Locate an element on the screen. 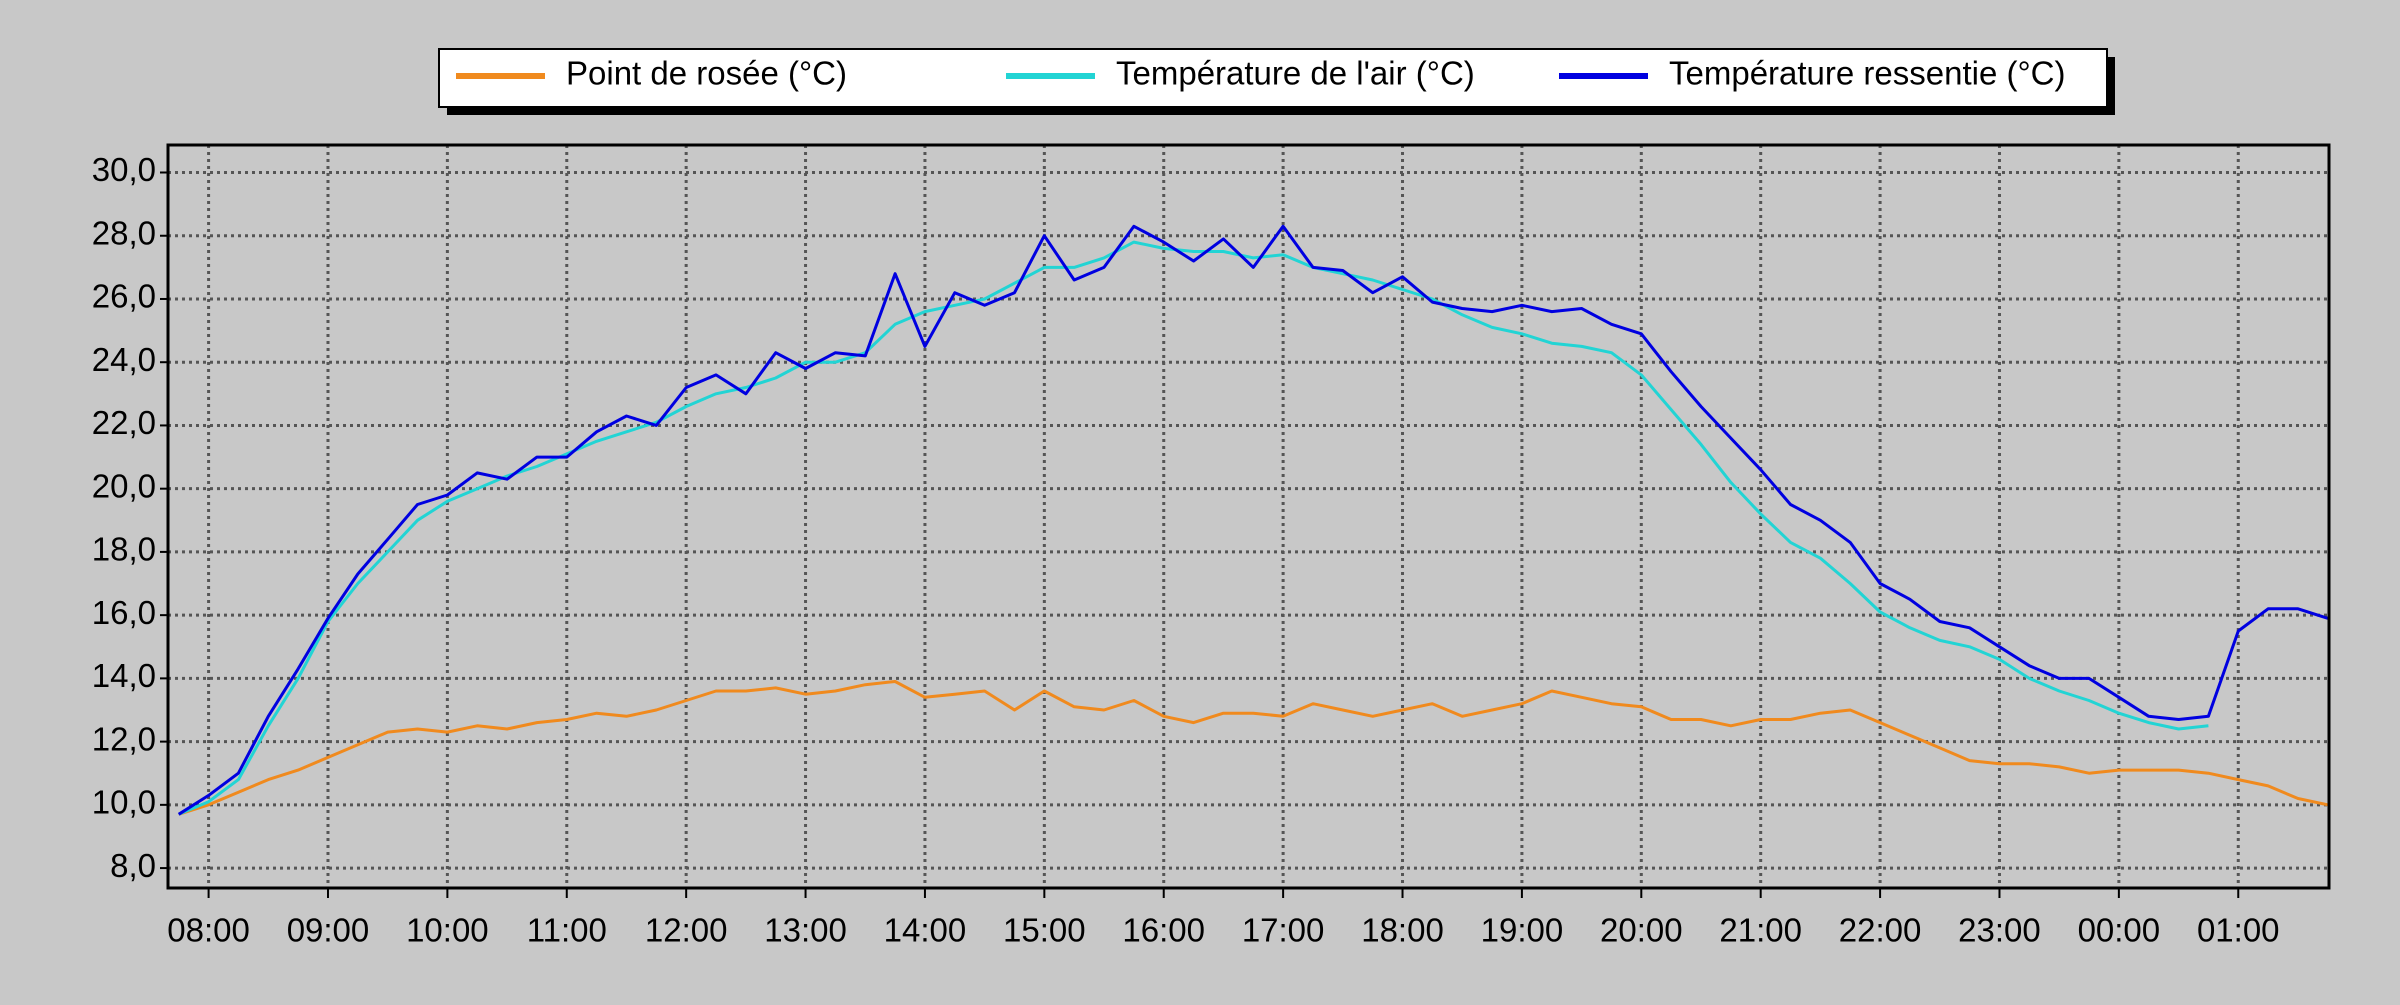 Image resolution: width=2400 pixels, height=1005 pixels. x-tick-label: 09:00 is located at coordinates (328, 930).